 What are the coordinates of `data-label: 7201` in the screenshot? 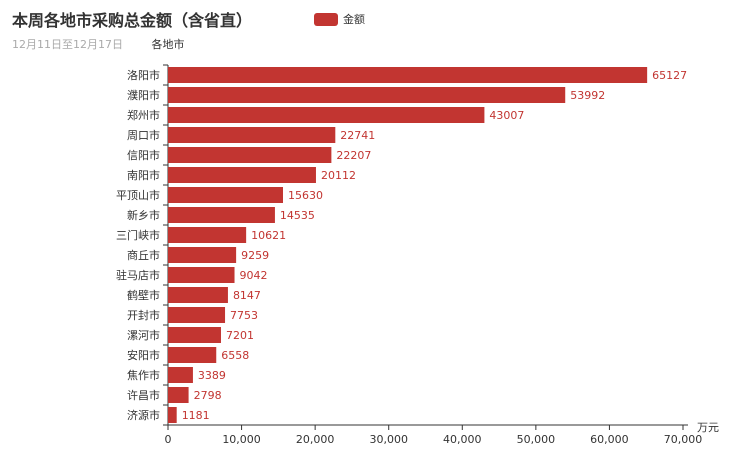 It's located at (240, 335).